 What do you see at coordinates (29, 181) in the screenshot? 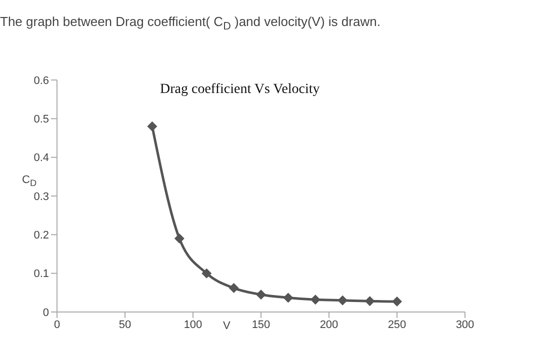
I see `y-axis-title: C$_{D}$` at bounding box center [29, 181].